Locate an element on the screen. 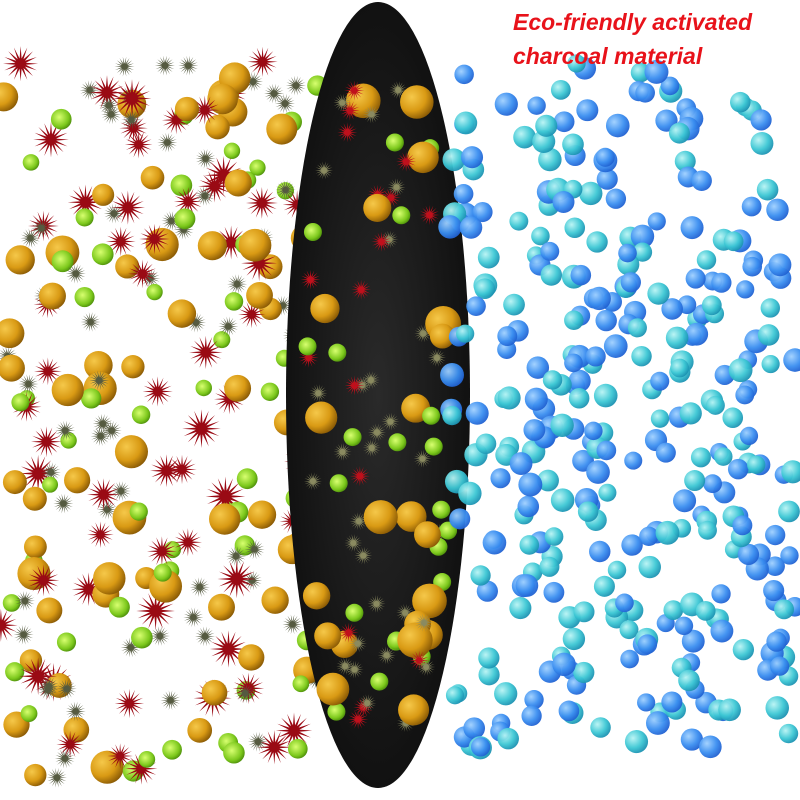 Image resolution: width=800 pixels, height=800 pixels. label-line: Eco-friendly activated is located at coordinates (633, 22).